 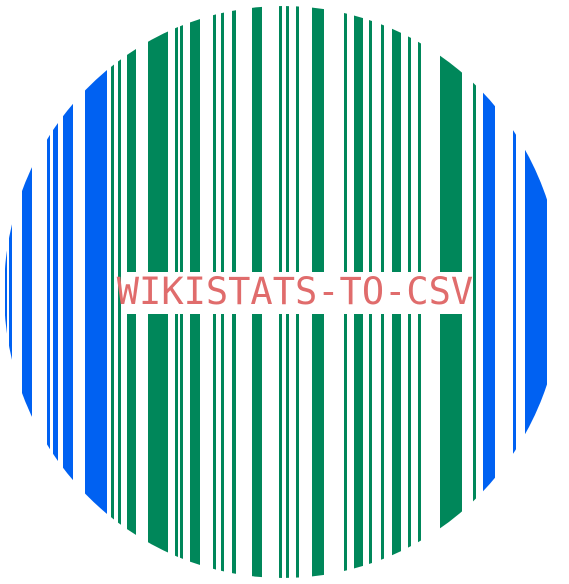 I want to click on logo-title: WIKISTATS-TO-CSV, so click(x=295, y=291).